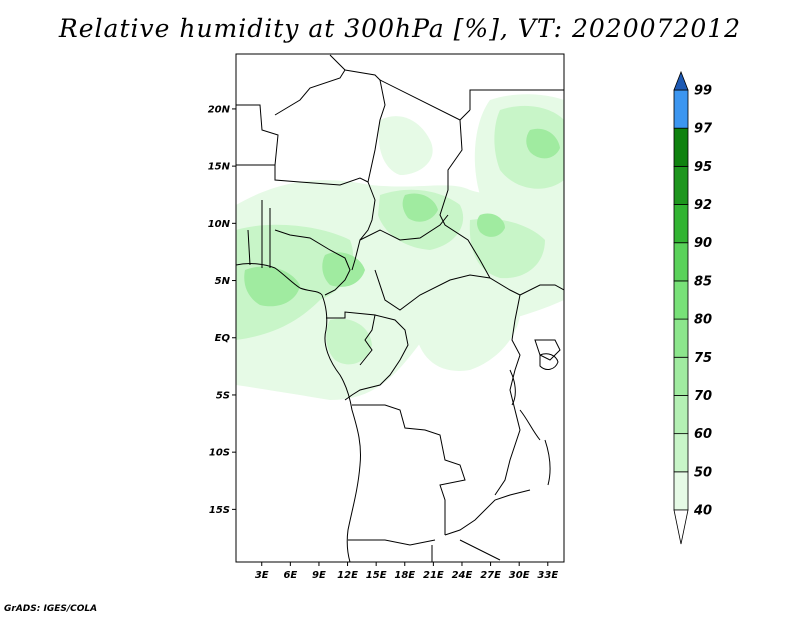 Image resolution: width=800 pixels, height=618 pixels. Describe the element at coordinates (262, 575) in the screenshot. I see `lon-tick-label: 3E` at that location.